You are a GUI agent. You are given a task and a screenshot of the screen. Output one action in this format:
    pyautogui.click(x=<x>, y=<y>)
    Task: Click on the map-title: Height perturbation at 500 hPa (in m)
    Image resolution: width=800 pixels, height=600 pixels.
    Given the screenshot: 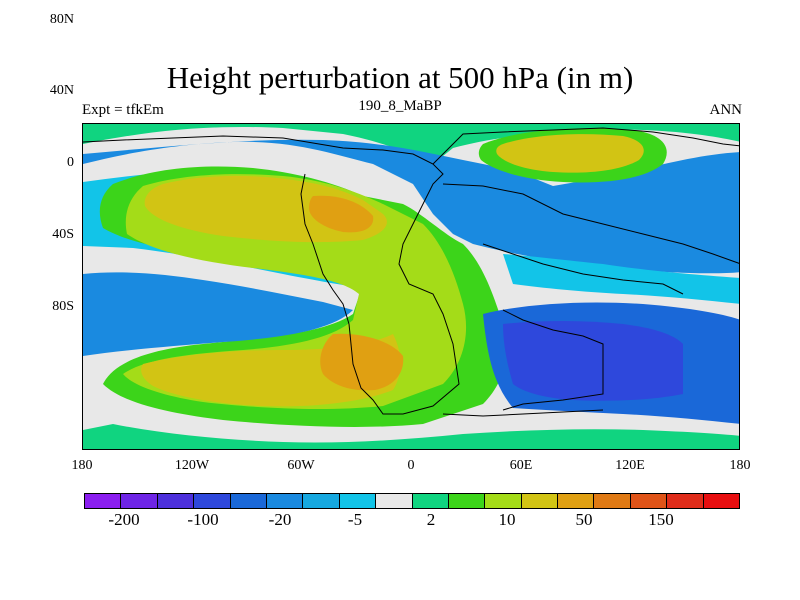 What is the action you would take?
    pyautogui.click(x=400, y=77)
    